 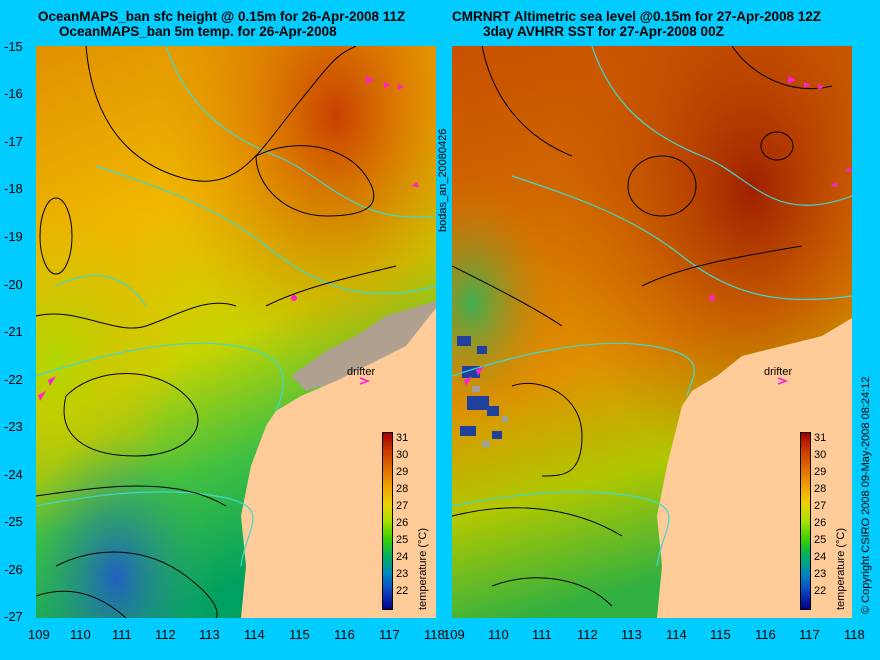 I want to click on cbar-right-tick: 26, so click(x=820, y=523).